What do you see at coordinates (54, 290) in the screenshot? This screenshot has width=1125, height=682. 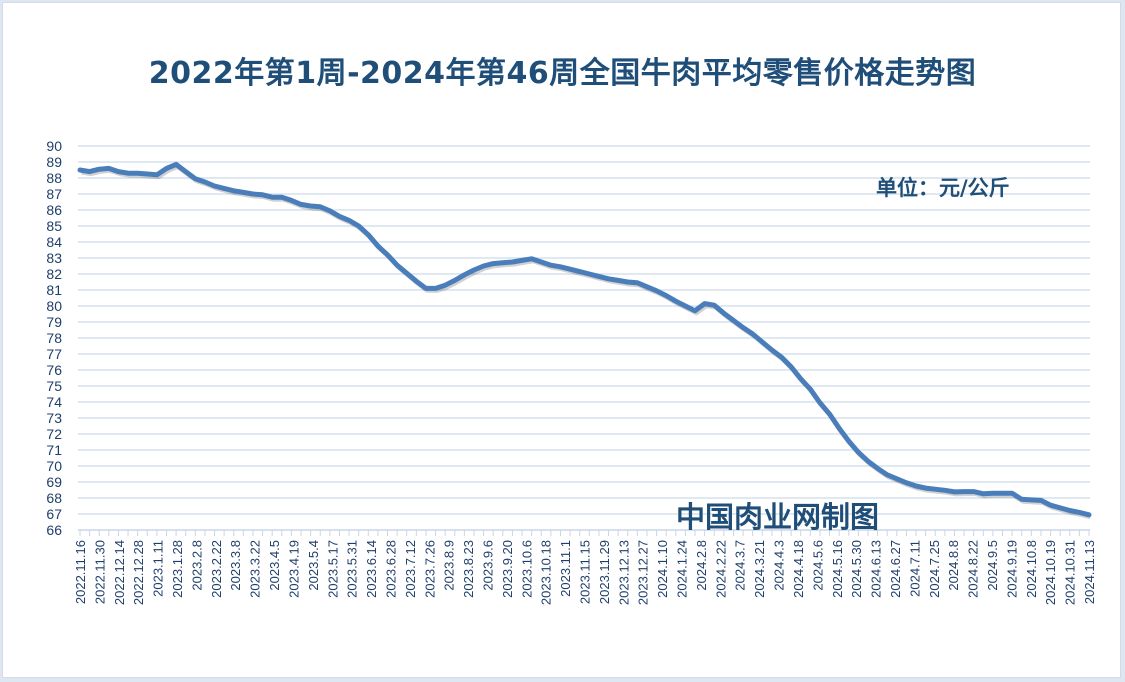 I see `y-tick-label: 81` at bounding box center [54, 290].